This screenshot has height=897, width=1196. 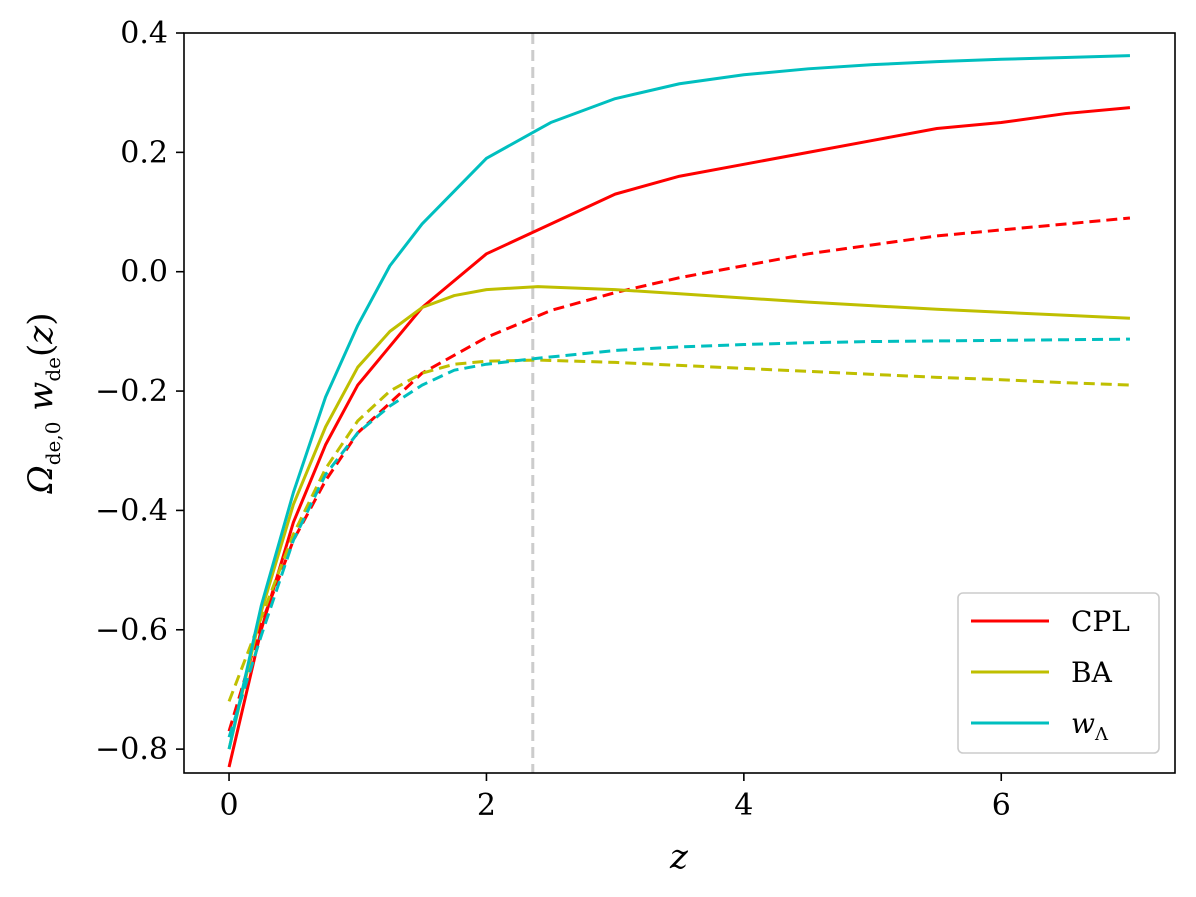 What do you see at coordinates (228, 805) in the screenshot?
I see `x-tick-label: 0` at bounding box center [228, 805].